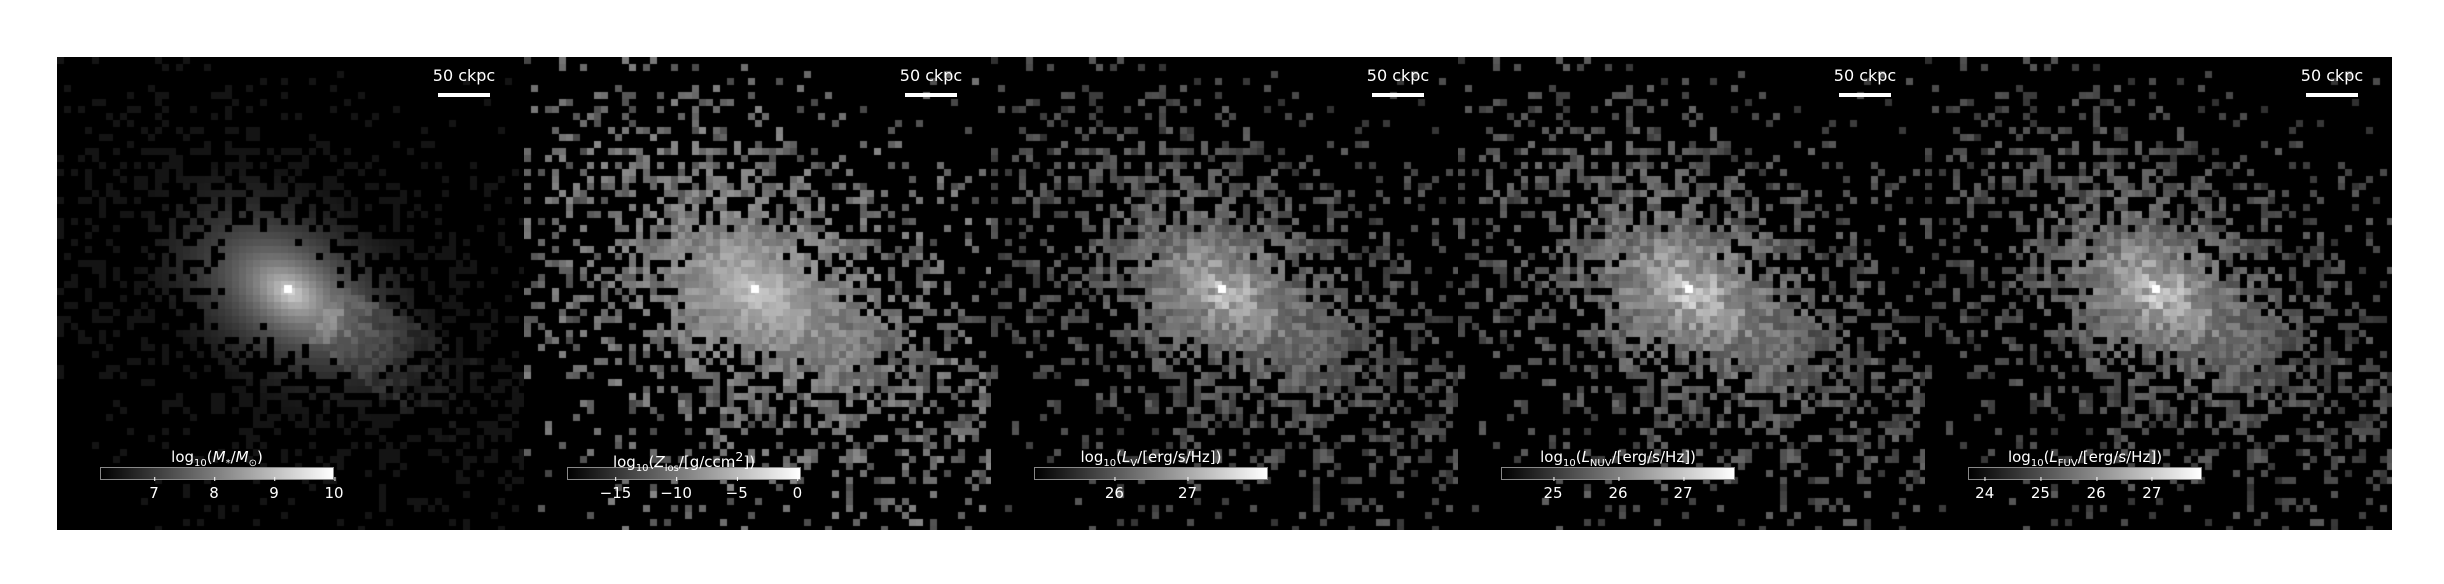 This screenshot has width=2444, height=584. What do you see at coordinates (615, 489) in the screenshot?
I see `colorbar-tick: −15` at bounding box center [615, 489].